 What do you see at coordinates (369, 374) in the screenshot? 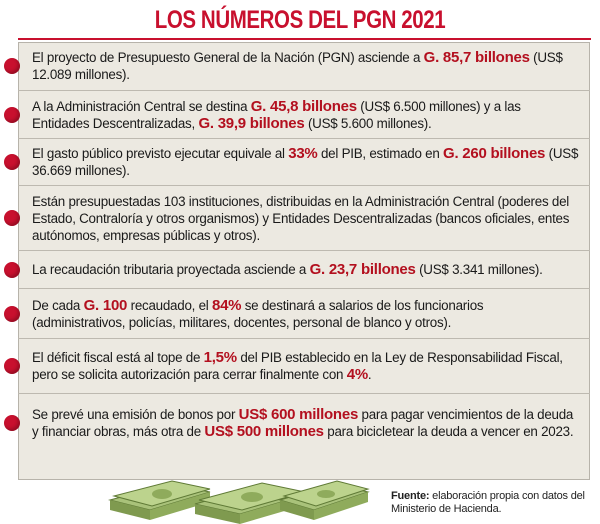
I see `fact-text-run: .` at bounding box center [369, 374].